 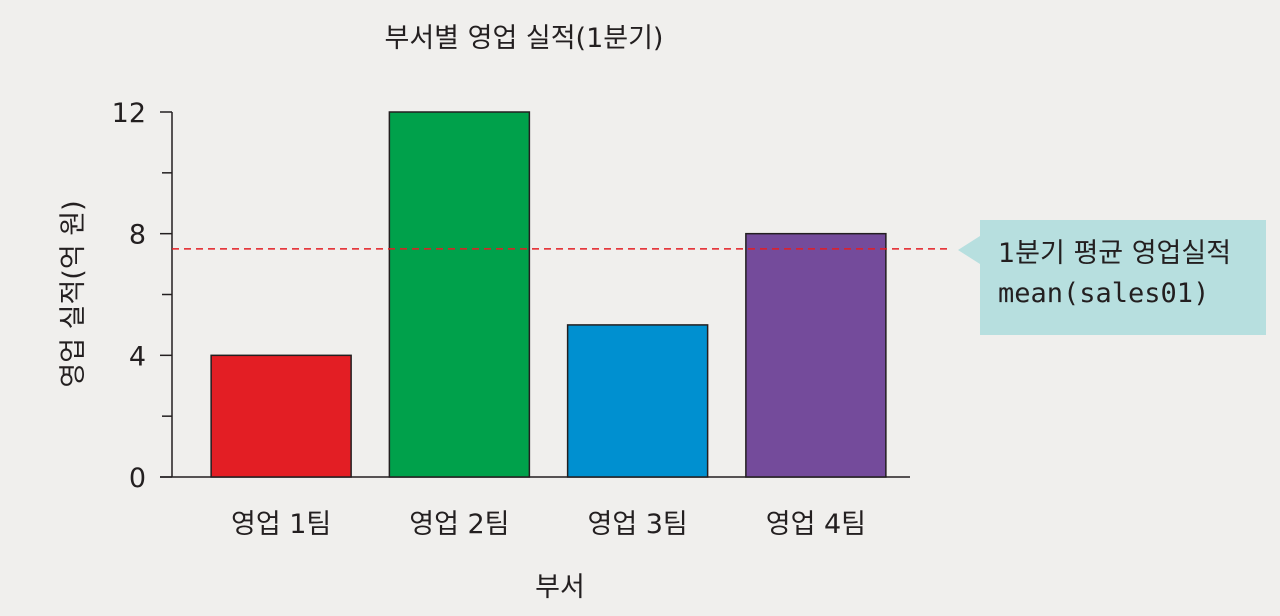 I want to click on mean-annotation-callout: 1분기 평균 영업실적 mean(sales01), so click(x=1112, y=277).